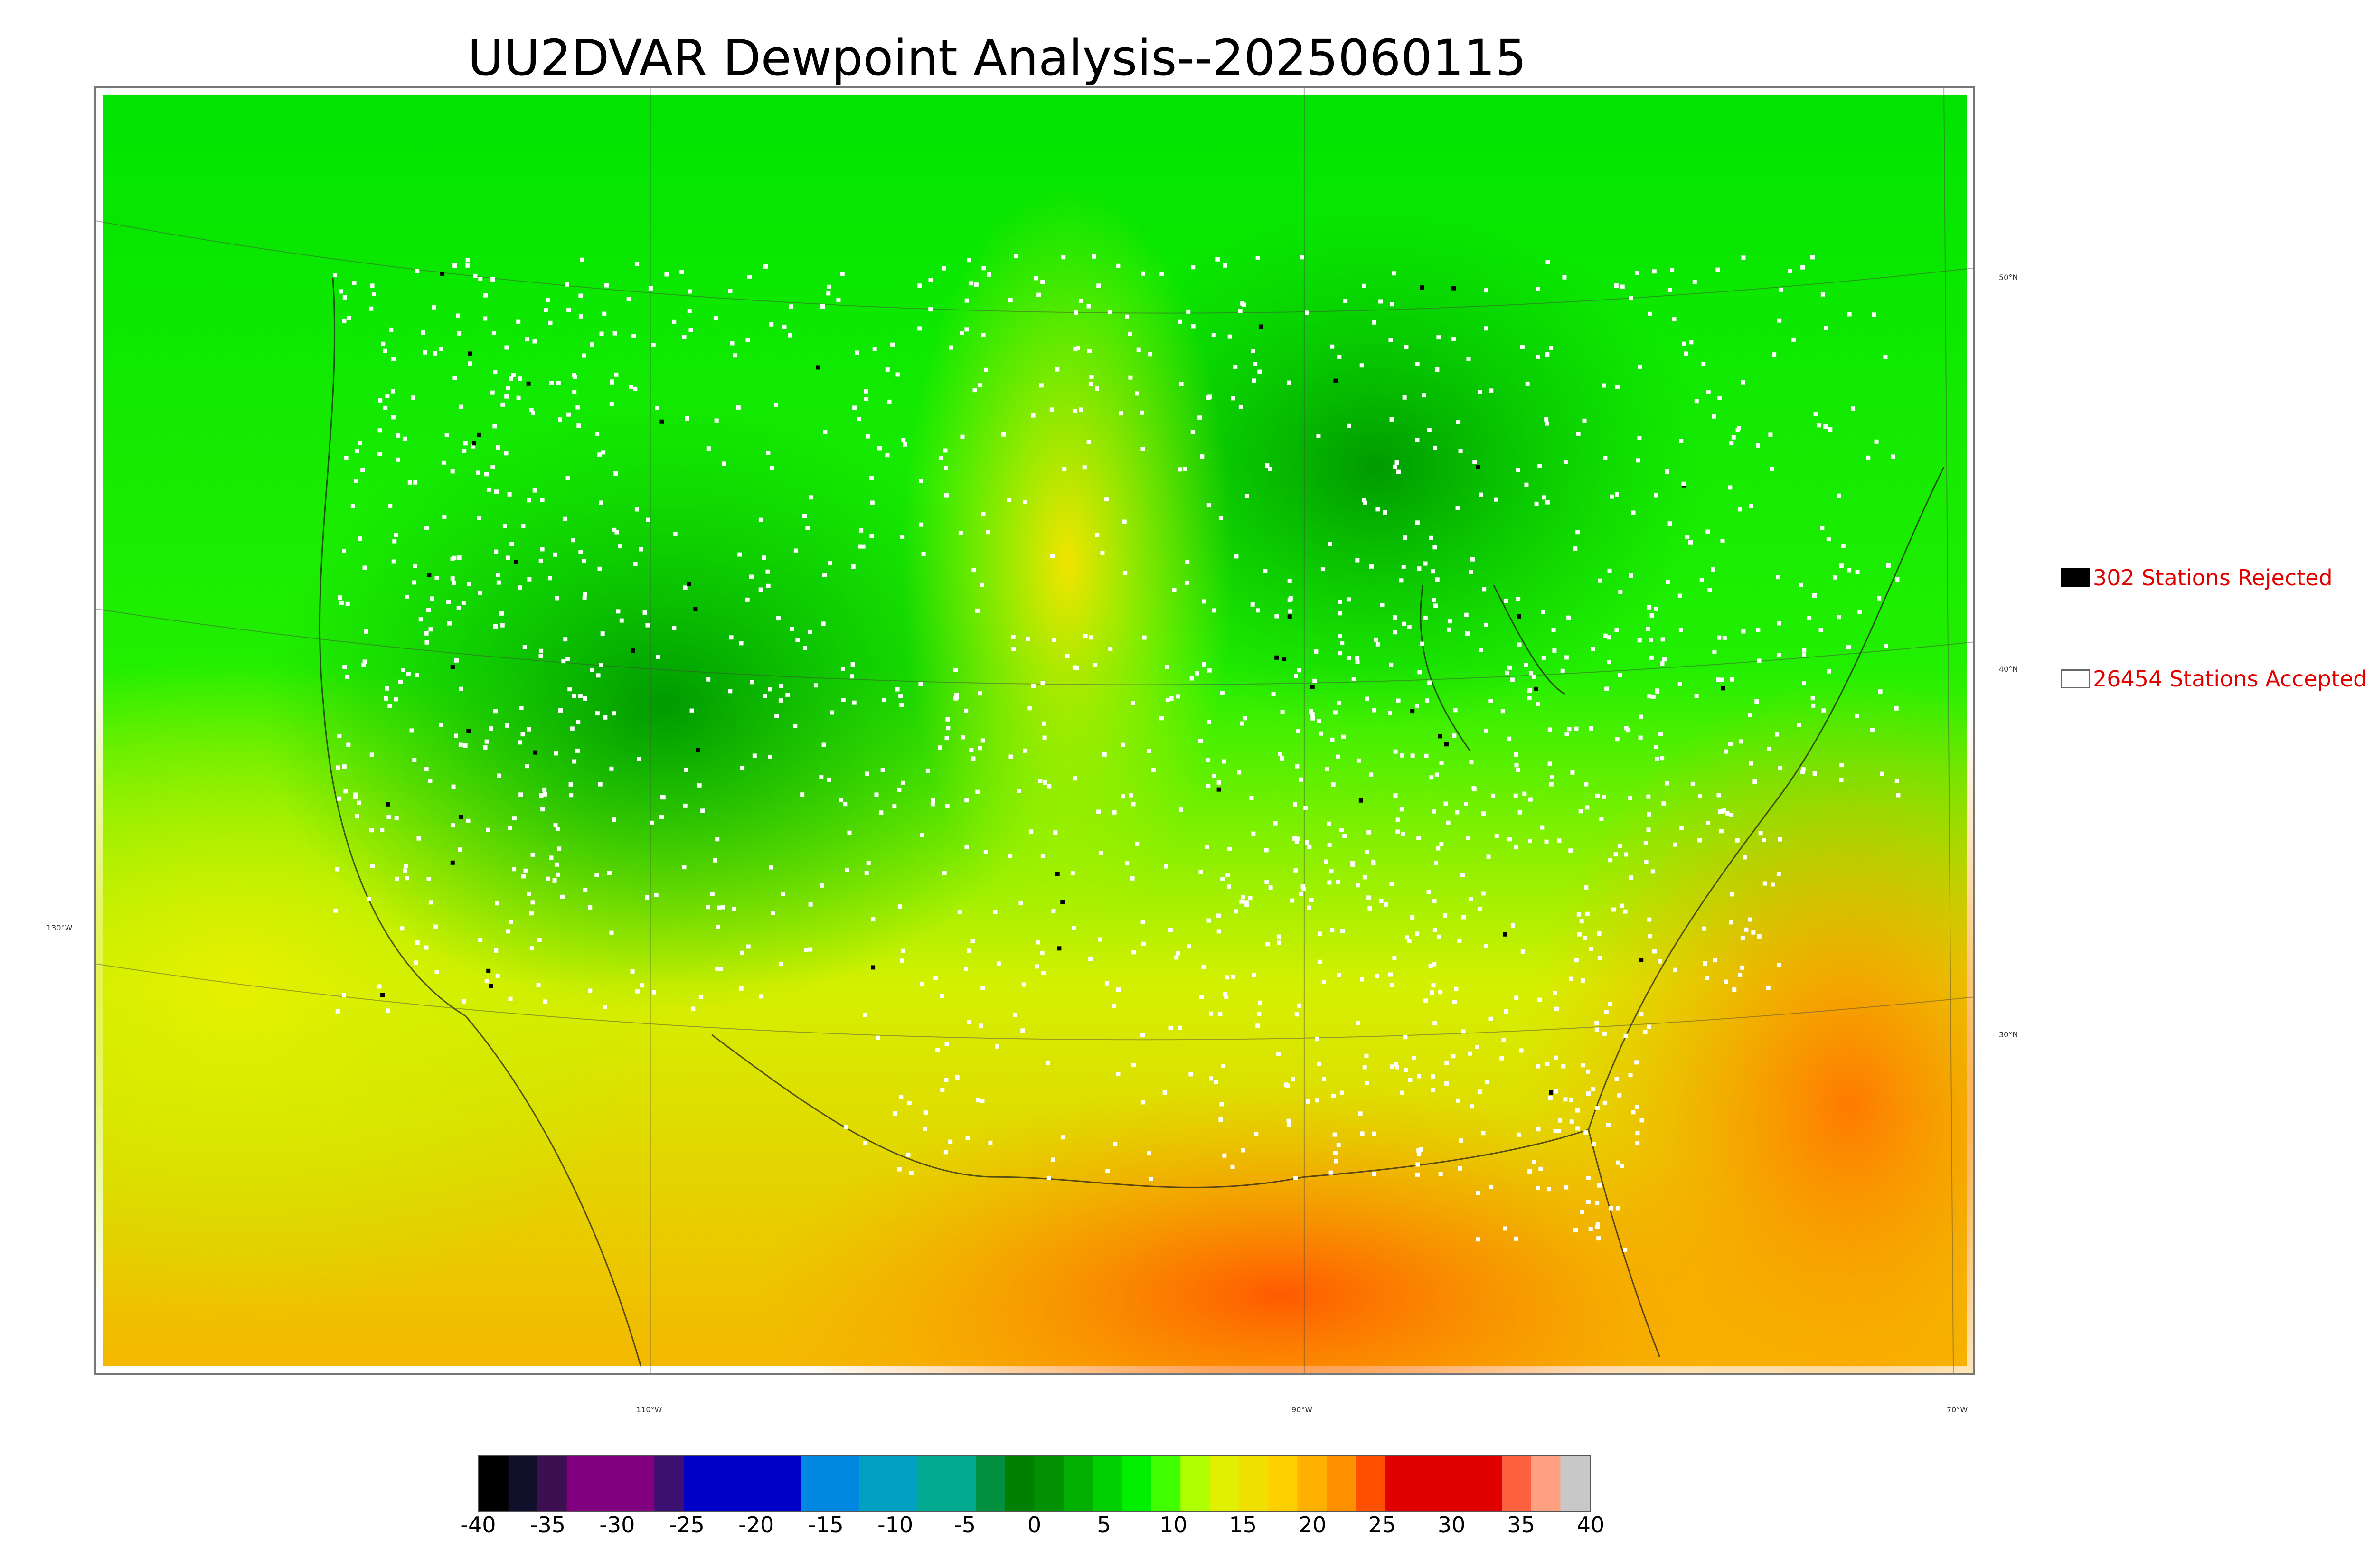  What do you see at coordinates (2213, 578) in the screenshot?
I see `legend-rejected-label: 302 Stations Rejected` at bounding box center [2213, 578].